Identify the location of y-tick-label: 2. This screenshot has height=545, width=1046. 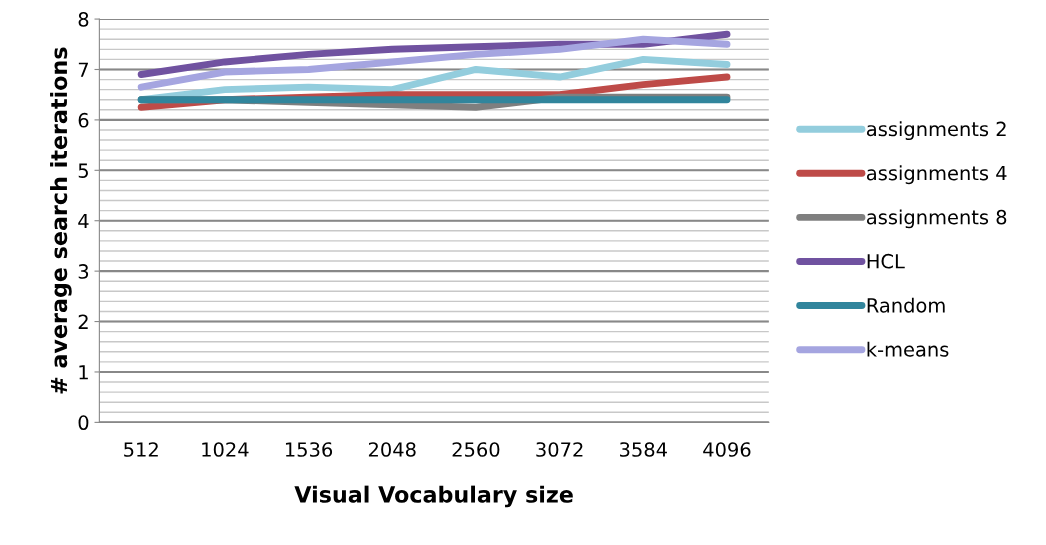
(83, 321).